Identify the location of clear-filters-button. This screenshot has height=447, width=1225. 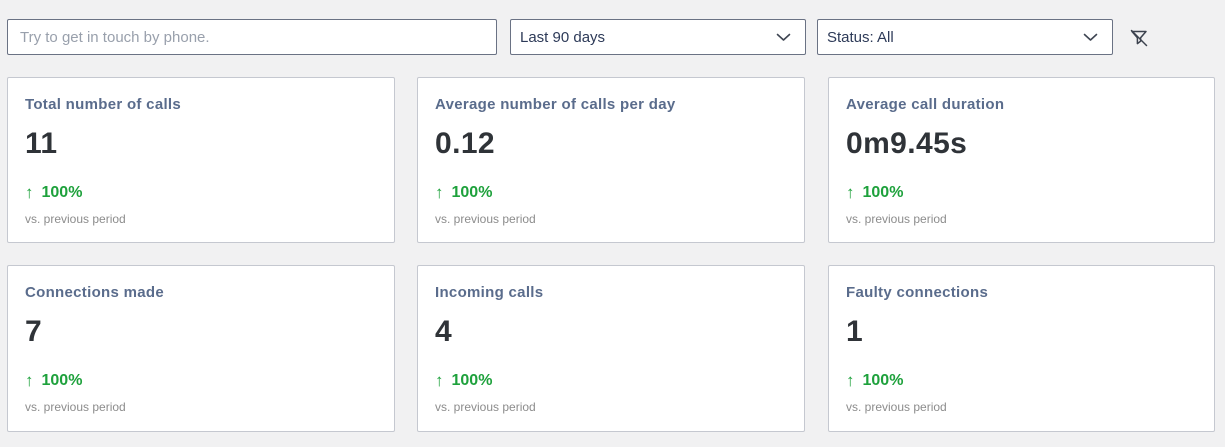
(1139, 38).